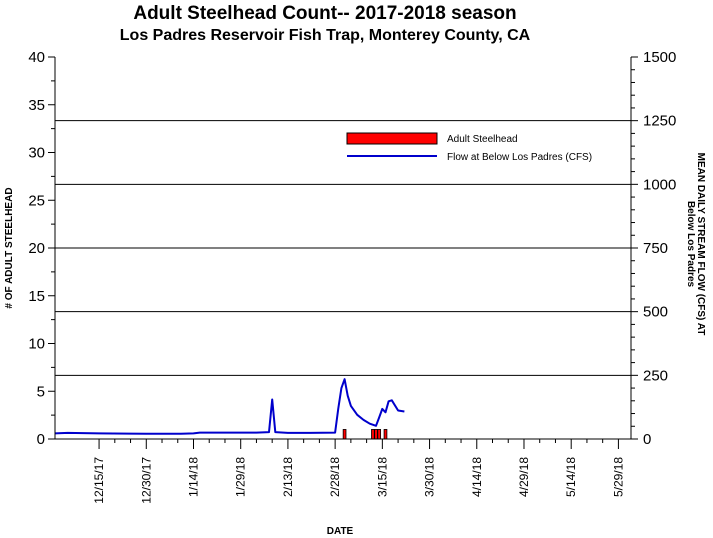 The height and width of the screenshot is (538, 713). I want to click on flow-series-line, so click(229, 406).